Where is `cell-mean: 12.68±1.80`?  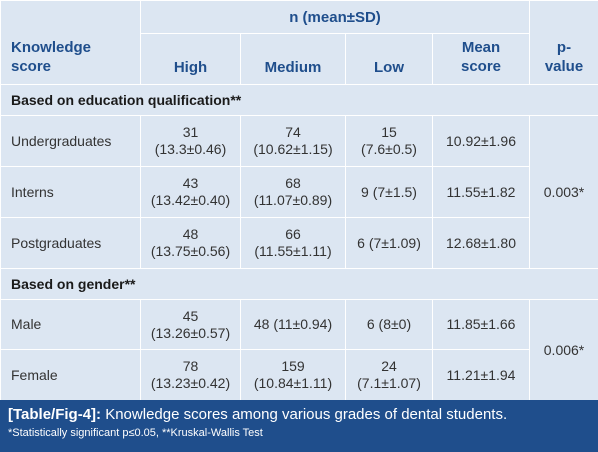
cell-mean: 12.68±1.80 is located at coordinates (481, 243).